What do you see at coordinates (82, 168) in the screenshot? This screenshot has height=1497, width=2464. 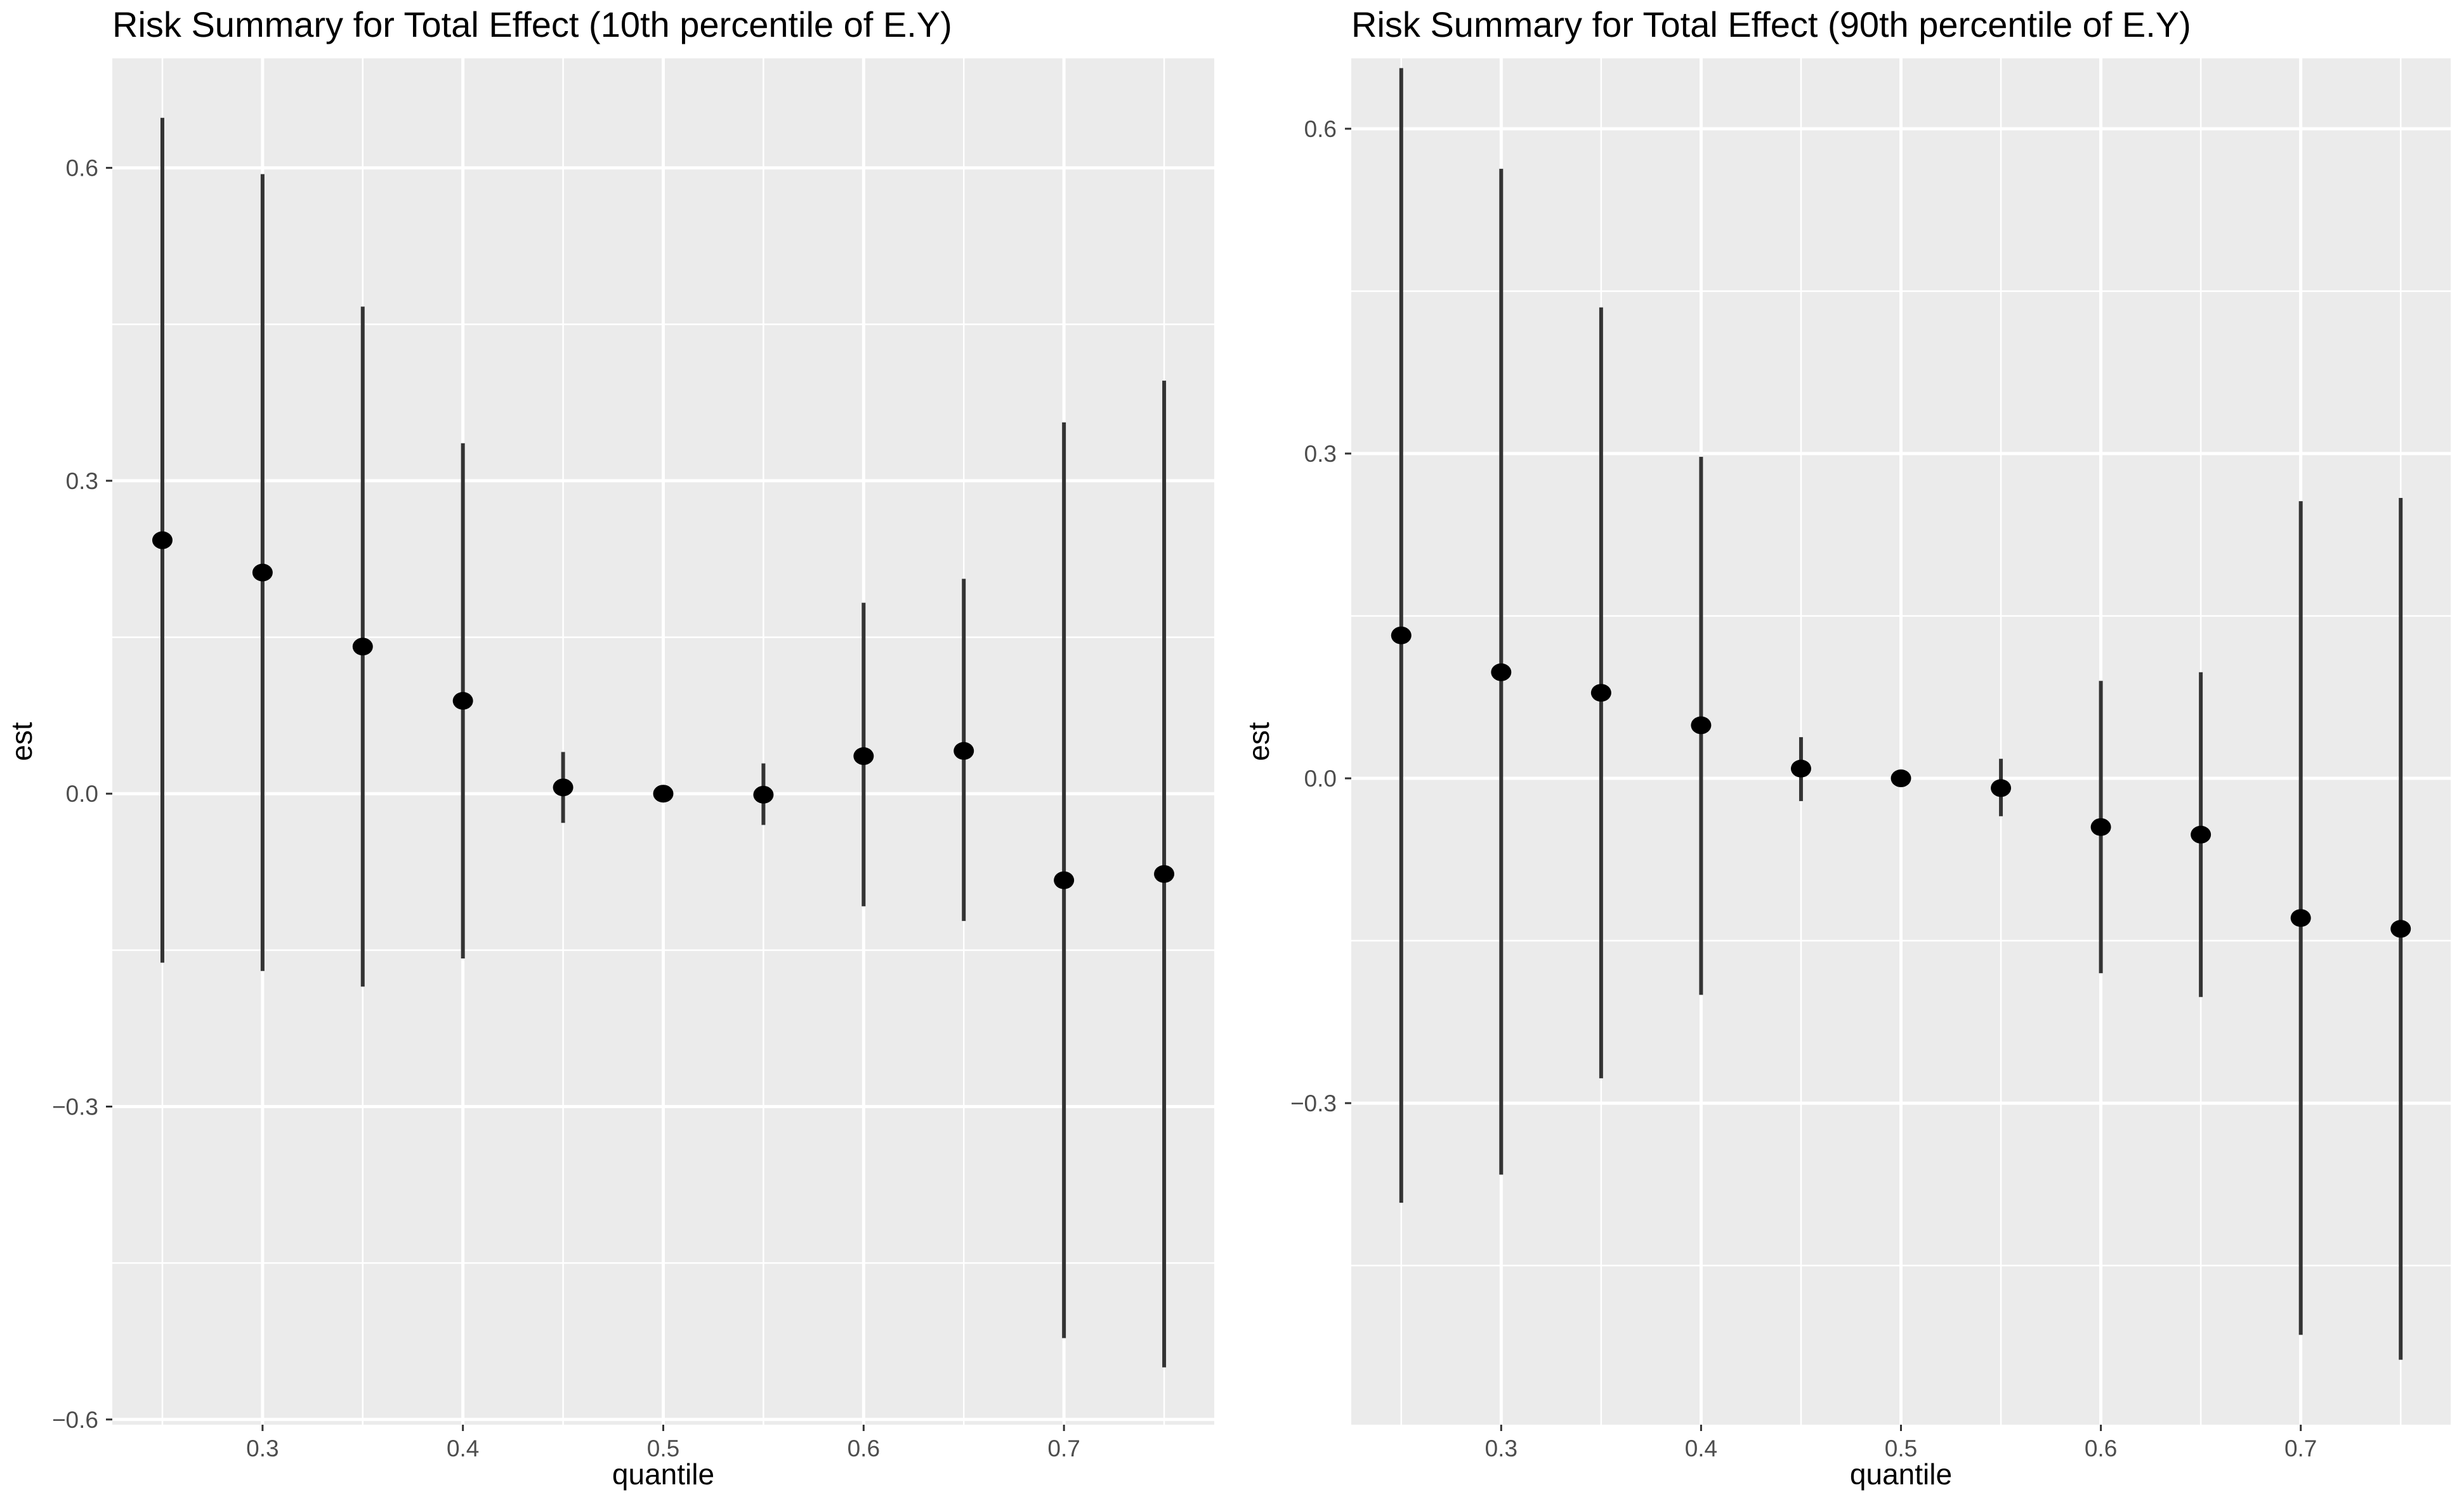 I see `left-y-tick-label: 0.6` at bounding box center [82, 168].